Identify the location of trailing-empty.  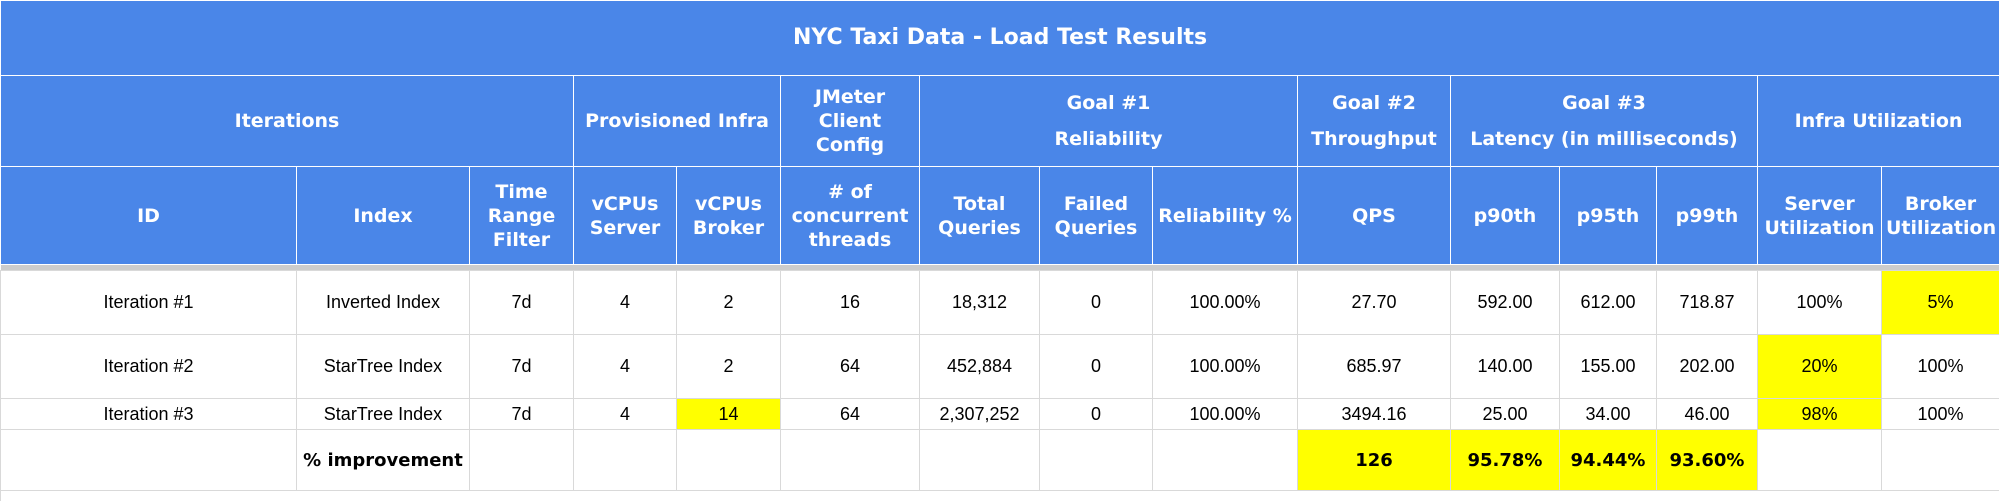
(1000, 496).